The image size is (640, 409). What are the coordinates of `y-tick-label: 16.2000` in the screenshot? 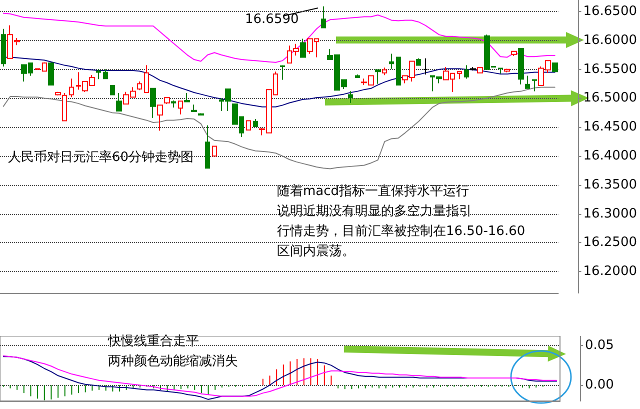 It's located at (610, 272).